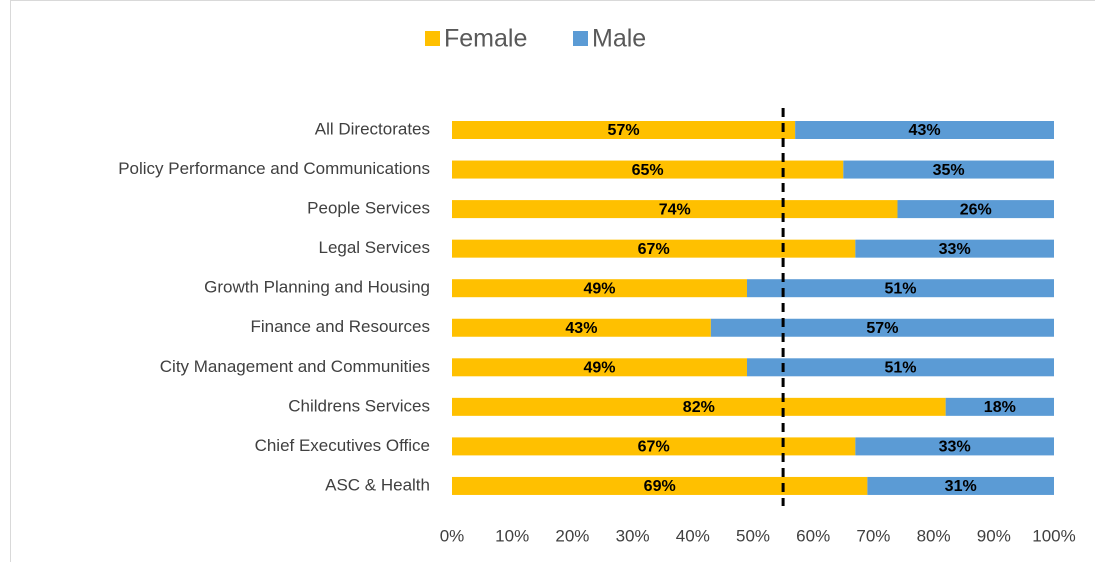  What do you see at coordinates (452, 535) in the screenshot?
I see `x-tick-label: 0%` at bounding box center [452, 535].